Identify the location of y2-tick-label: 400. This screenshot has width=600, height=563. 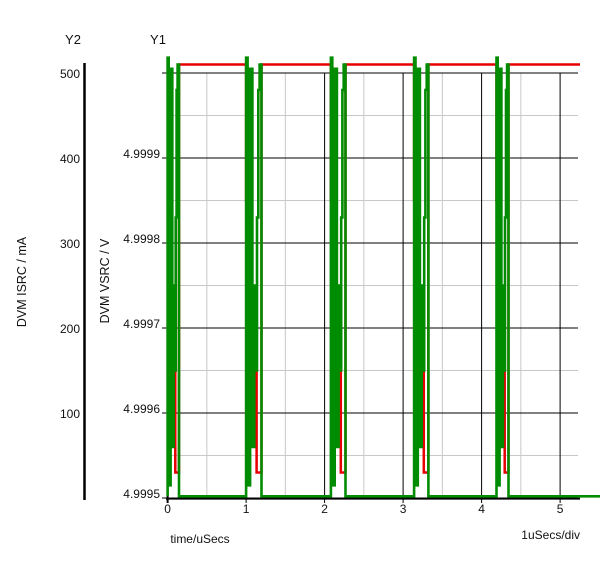
(69, 159).